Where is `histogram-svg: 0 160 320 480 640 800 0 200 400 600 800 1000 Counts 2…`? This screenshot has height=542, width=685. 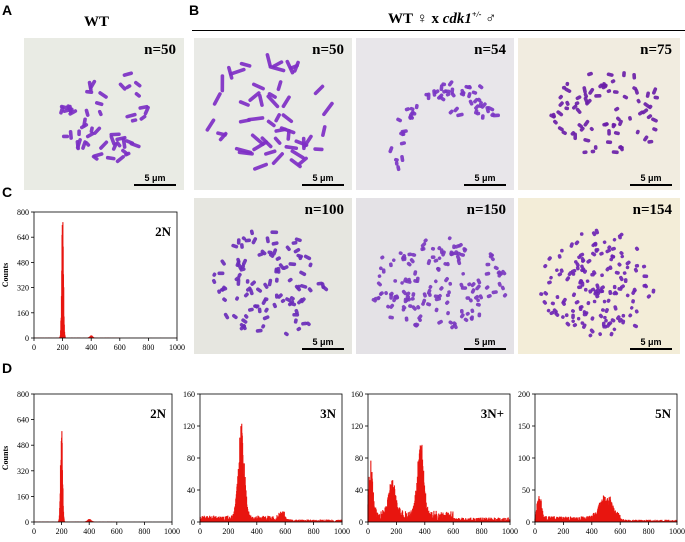
histogram-svg: 0 160 320 480 640 800 0 200 400 600 800 1000 Counts 2… is located at coordinates (90, 463).